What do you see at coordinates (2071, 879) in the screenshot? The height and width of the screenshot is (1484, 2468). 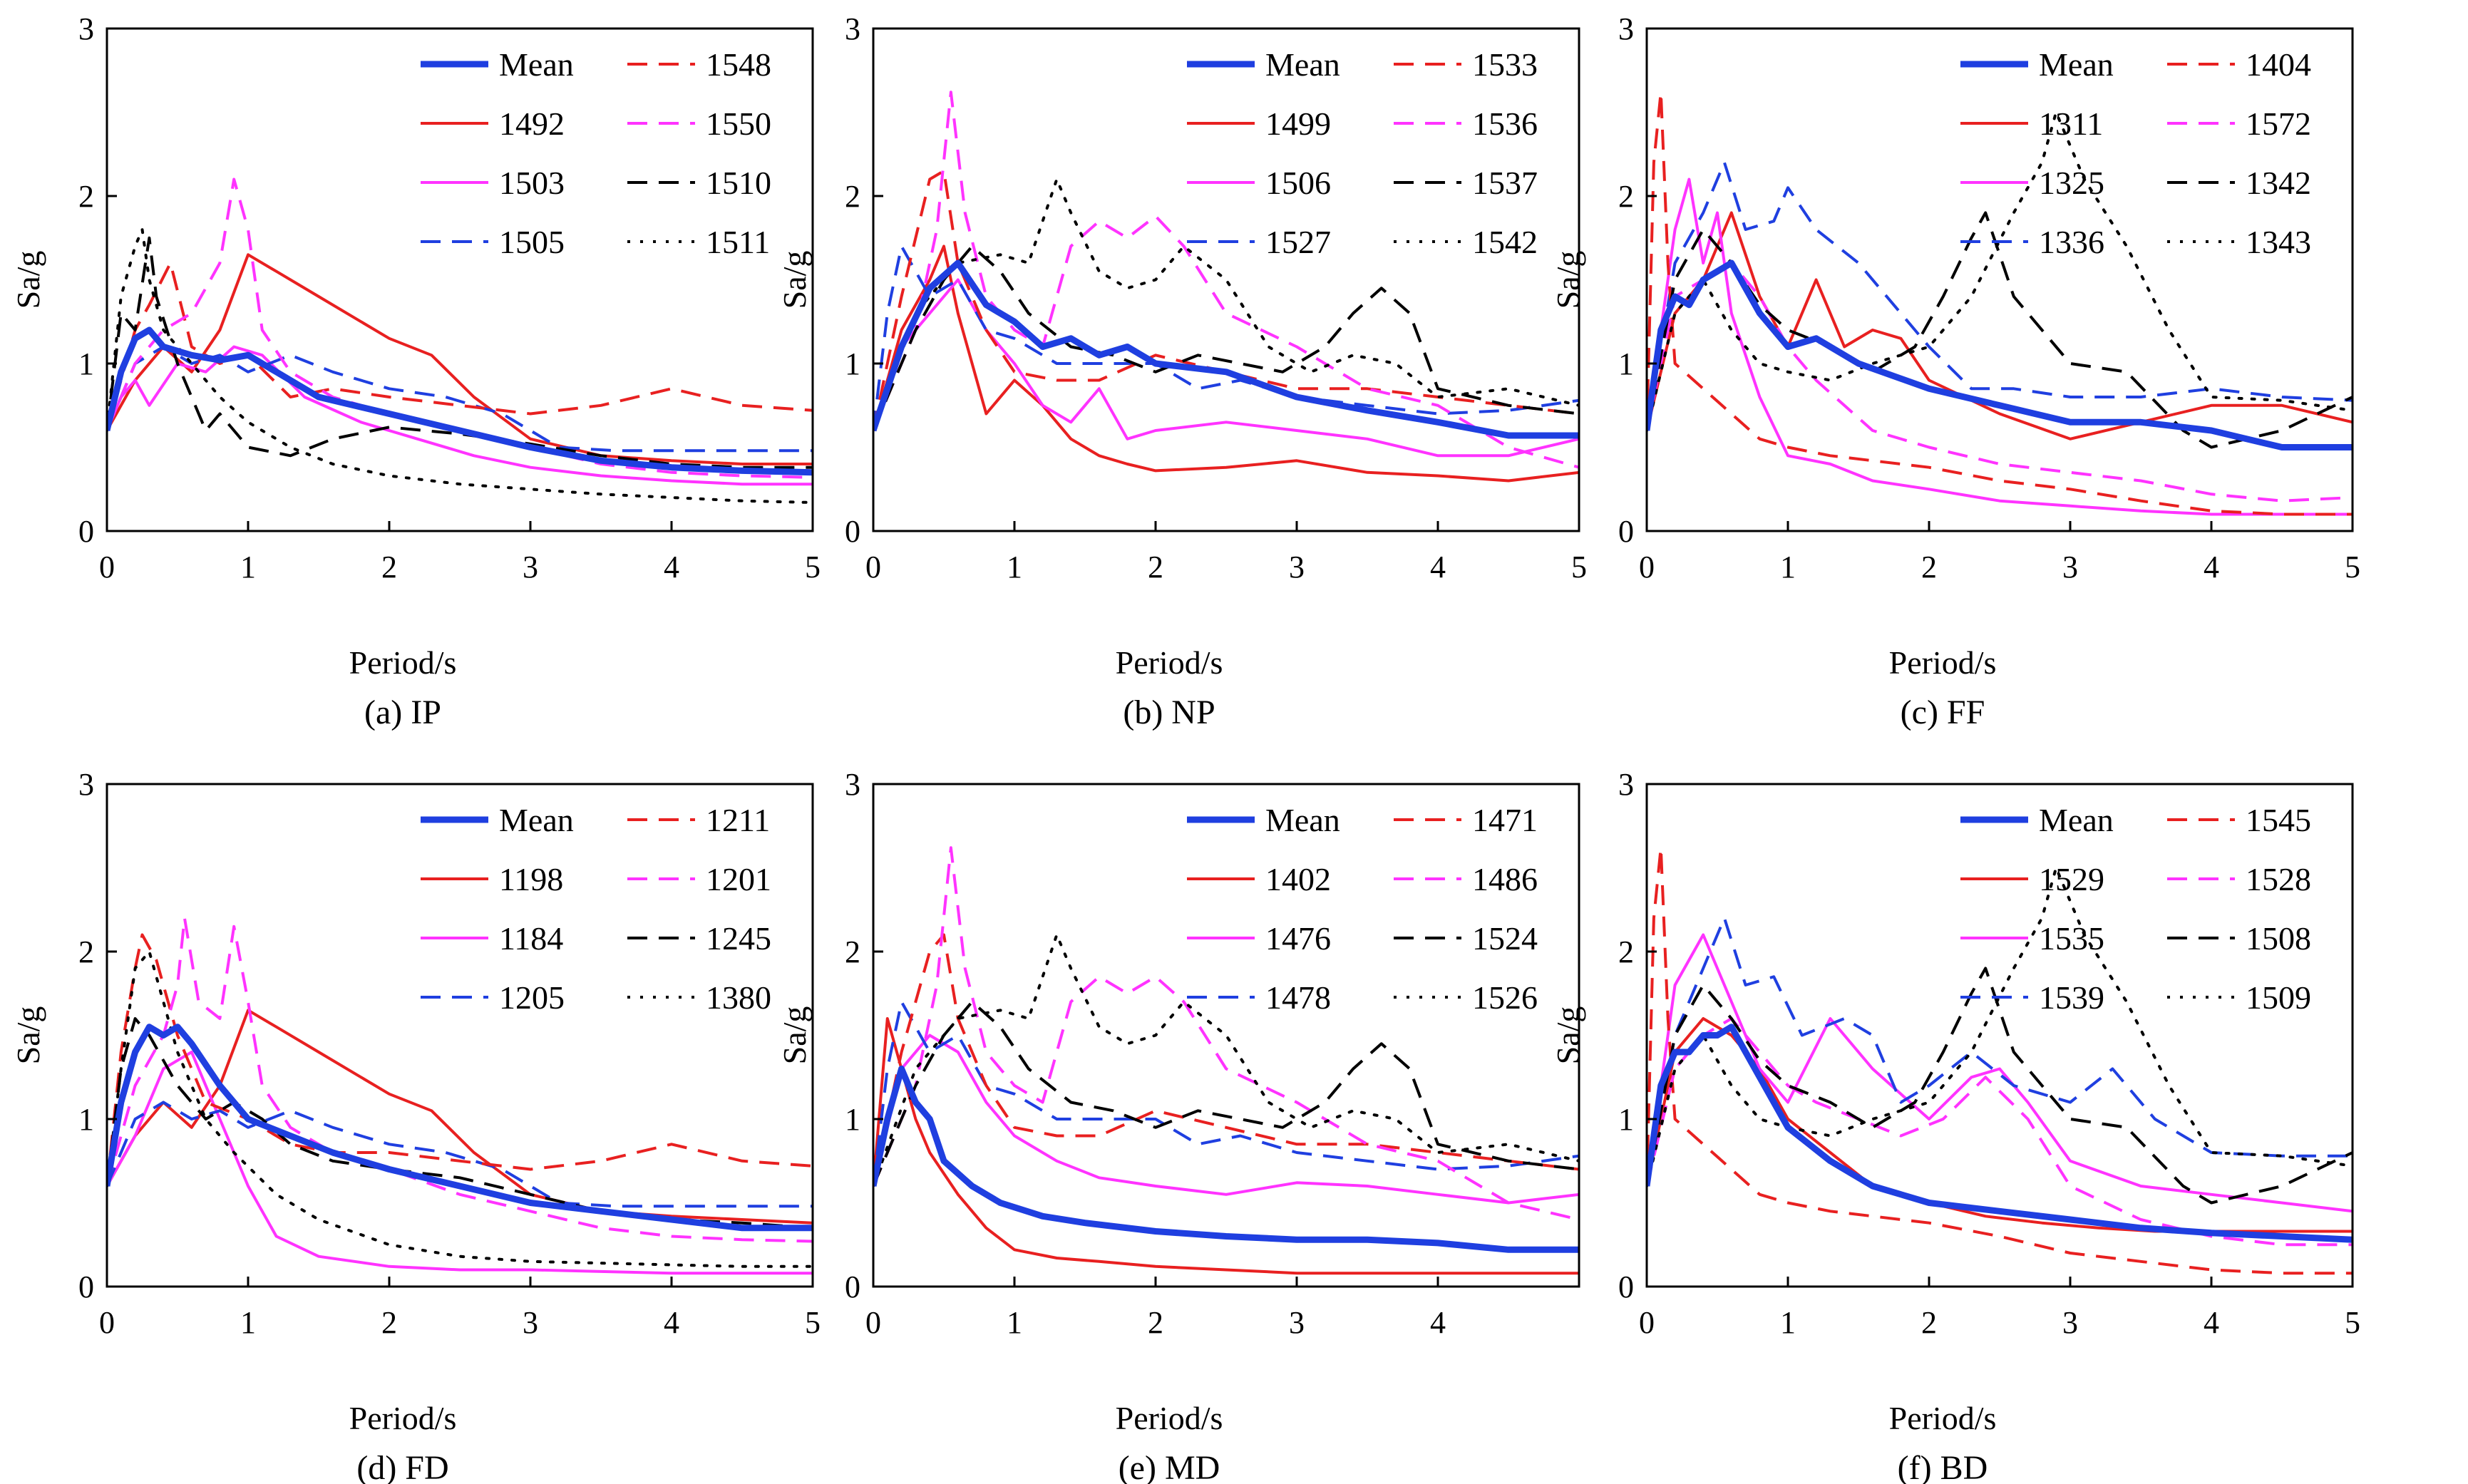 I see `legend-label-1529: 1529` at bounding box center [2071, 879].